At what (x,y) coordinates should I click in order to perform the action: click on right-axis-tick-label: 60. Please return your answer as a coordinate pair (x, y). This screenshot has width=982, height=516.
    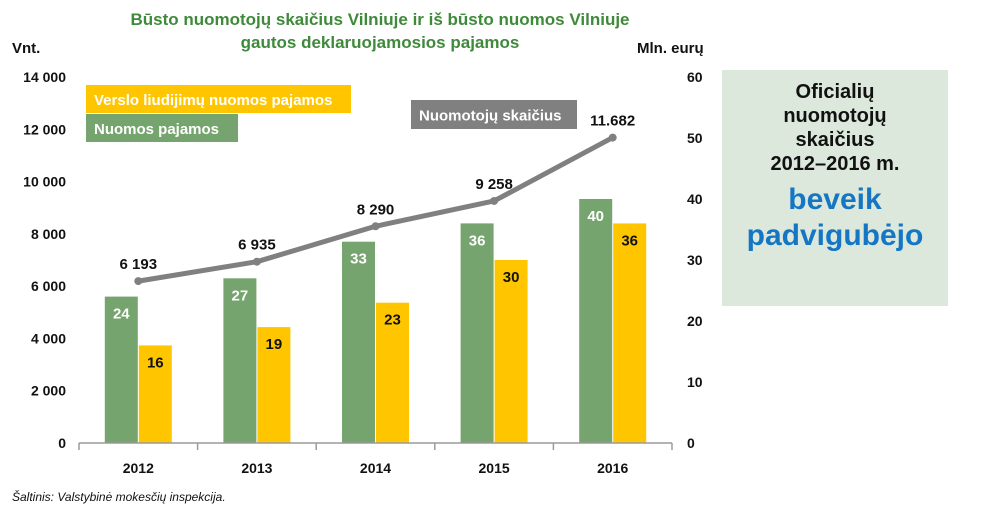
    Looking at the image, I should click on (695, 77).